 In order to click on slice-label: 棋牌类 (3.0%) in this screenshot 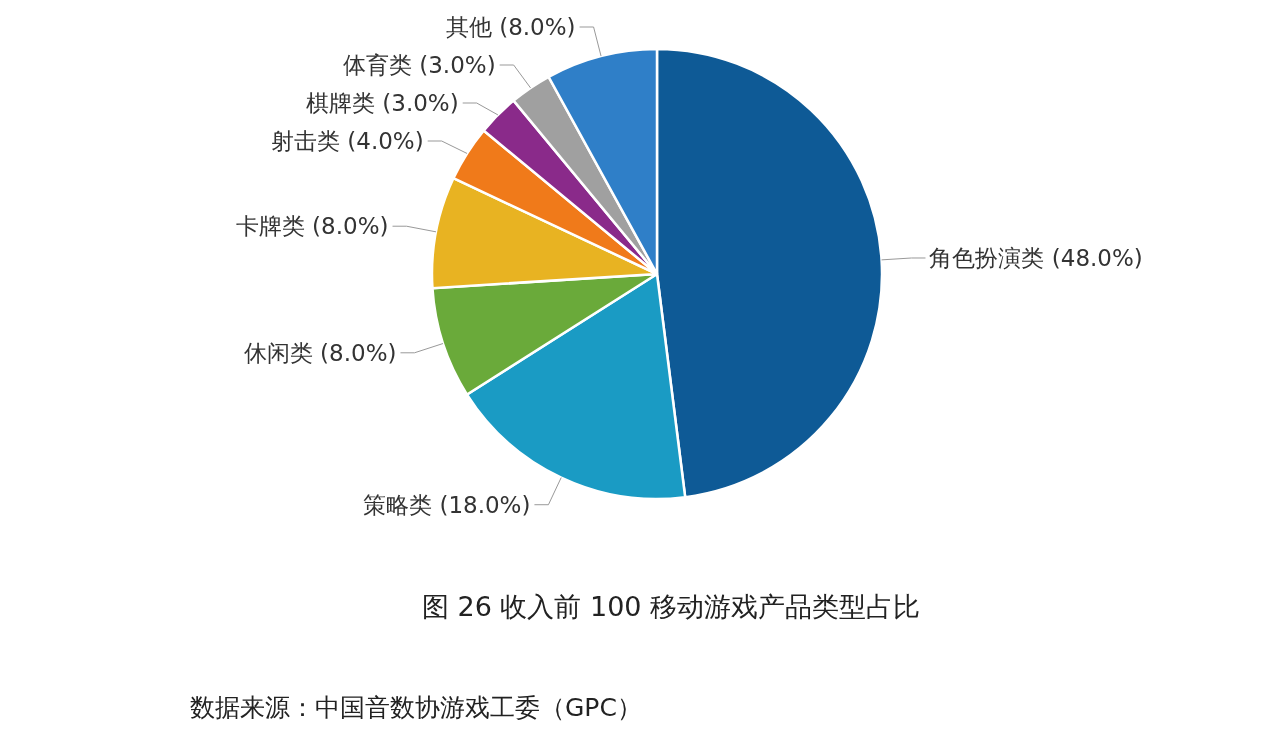, I will do `click(382, 103)`.